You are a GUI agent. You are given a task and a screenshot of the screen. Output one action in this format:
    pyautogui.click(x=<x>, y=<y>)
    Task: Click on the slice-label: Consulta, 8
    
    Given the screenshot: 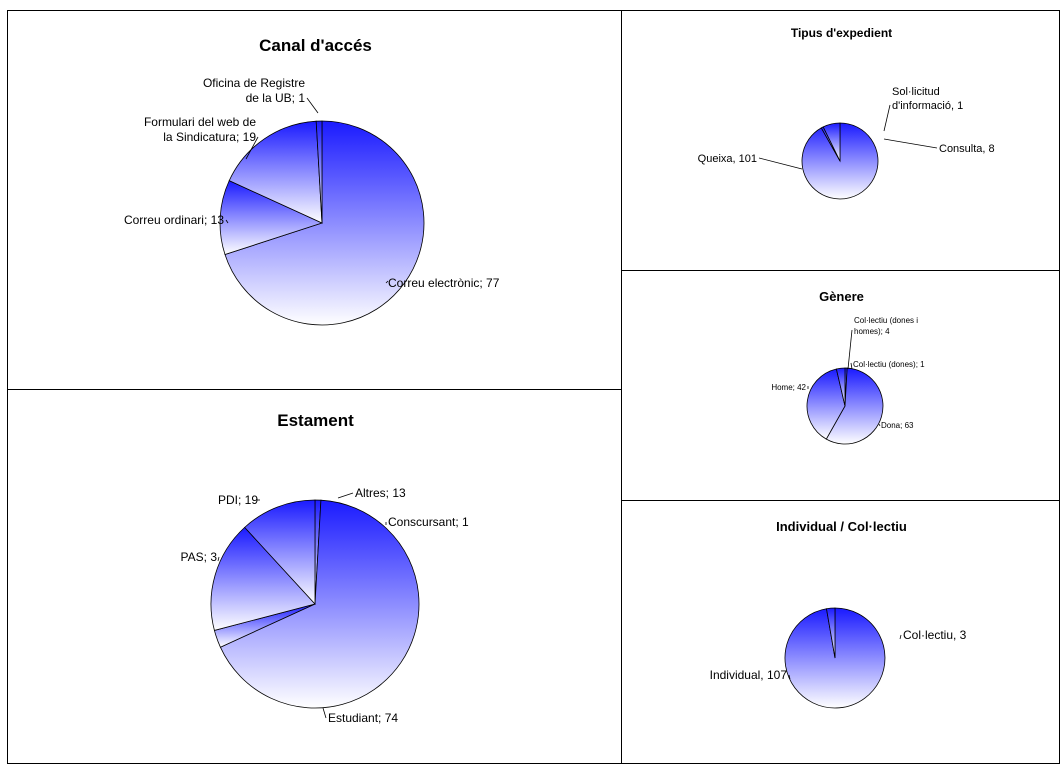 What is the action you would take?
    pyautogui.click(x=967, y=149)
    